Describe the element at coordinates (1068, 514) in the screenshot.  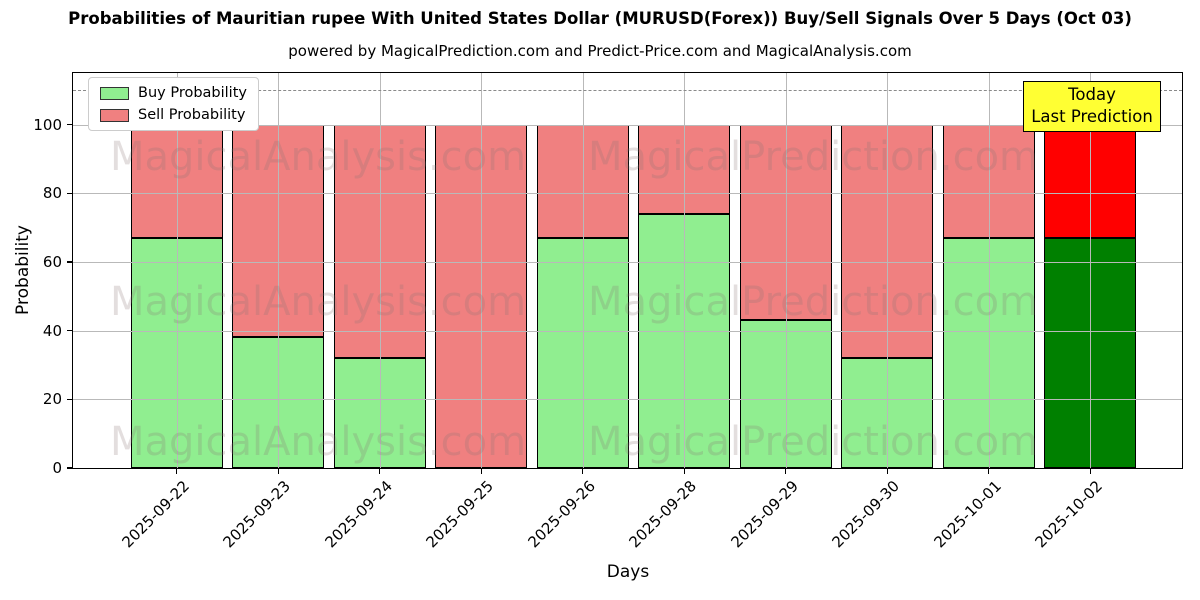
I see `x-tick-label-text: 2025-10-02` at that location.